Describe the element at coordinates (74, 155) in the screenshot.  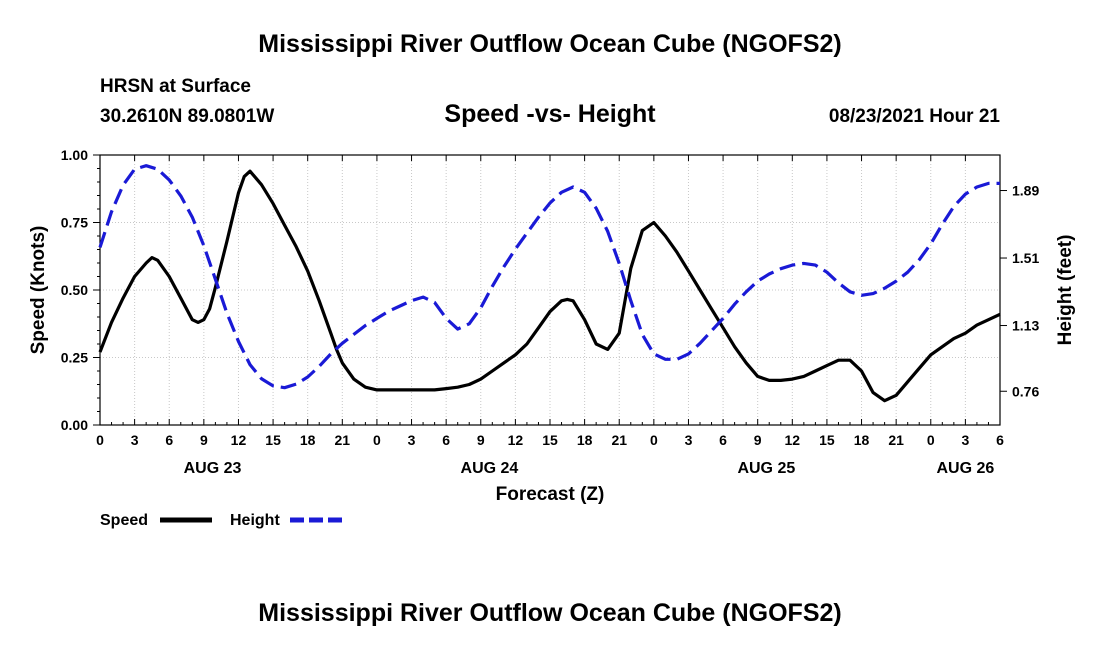
I see `y-tick-label: 1.00` at that location.